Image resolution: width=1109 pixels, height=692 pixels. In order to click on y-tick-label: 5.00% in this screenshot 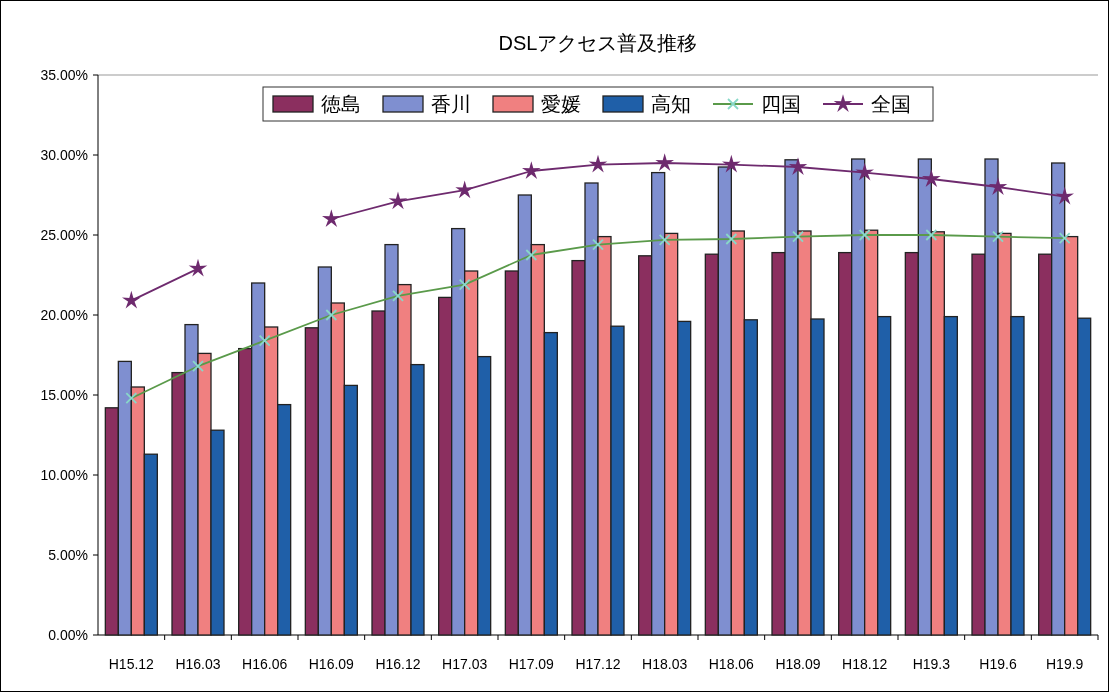, I will do `click(68, 555)`.